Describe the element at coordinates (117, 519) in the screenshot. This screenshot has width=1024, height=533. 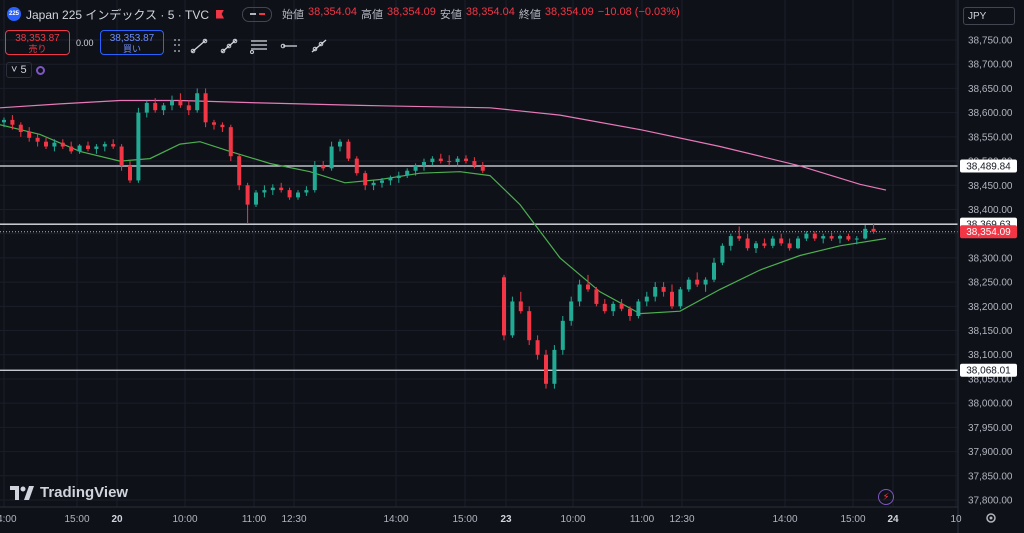
I see `x-tick-label: 20` at that location.